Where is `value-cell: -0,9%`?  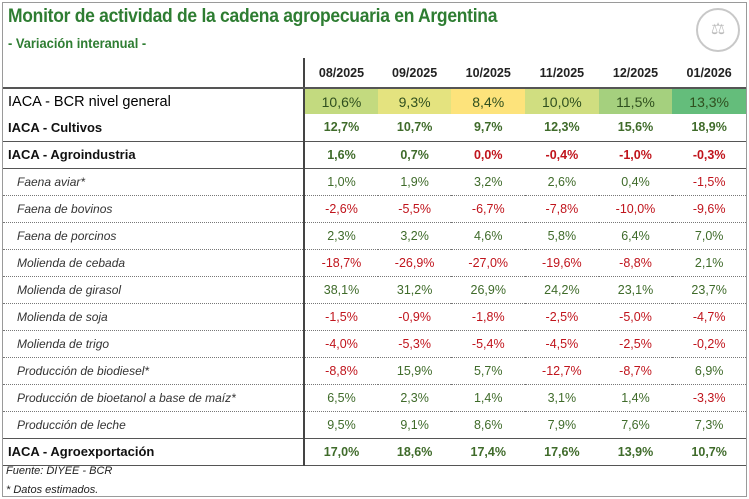
value-cell: -0,9% is located at coordinates (414, 317).